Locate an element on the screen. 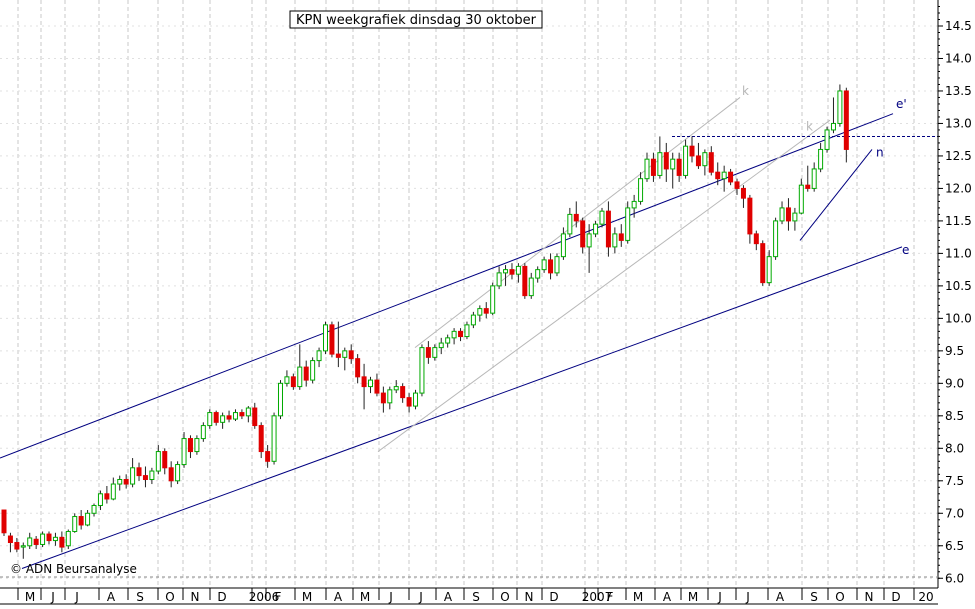  y-tick-label: 10.0 is located at coordinates (958, 318).